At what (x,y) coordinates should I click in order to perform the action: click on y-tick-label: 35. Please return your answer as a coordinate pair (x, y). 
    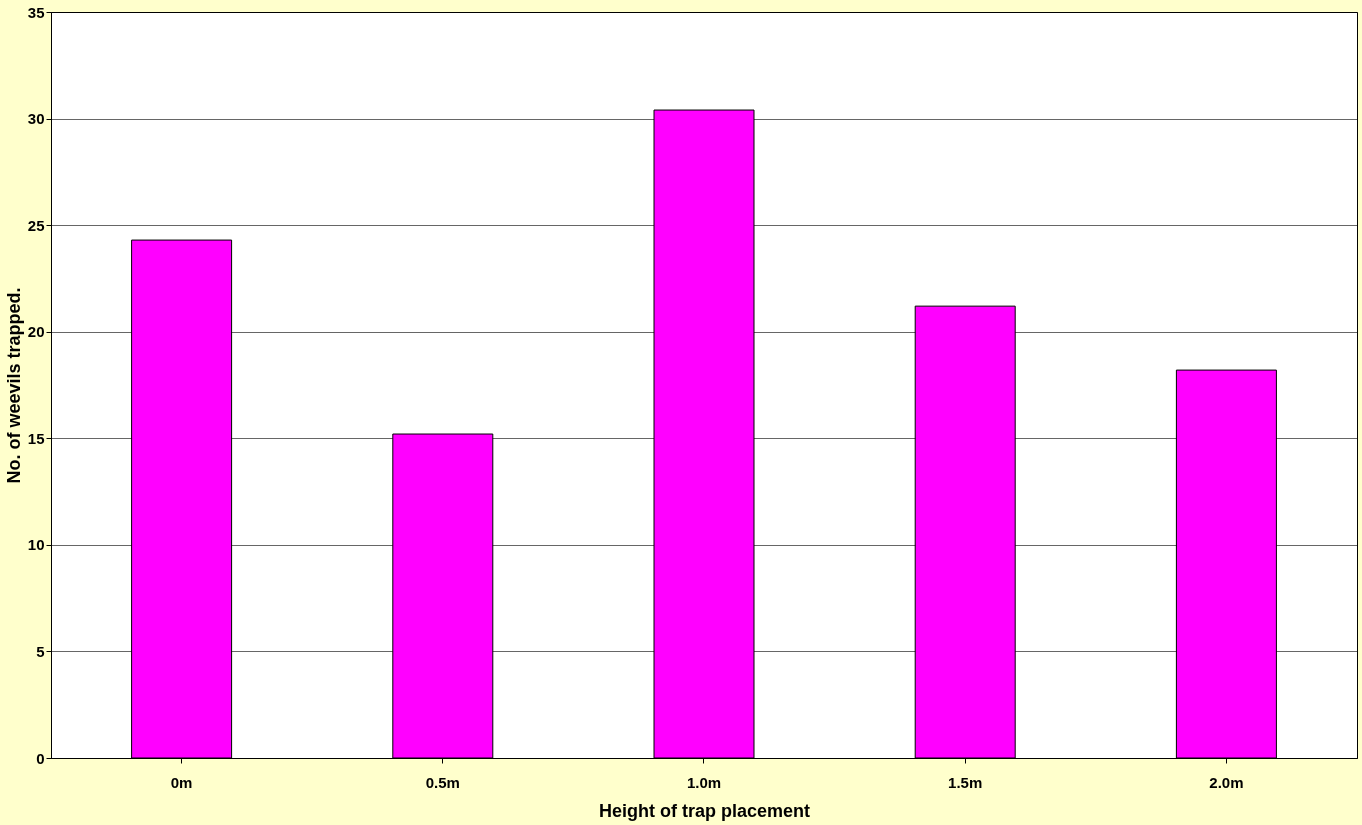
    Looking at the image, I should click on (36, 12).